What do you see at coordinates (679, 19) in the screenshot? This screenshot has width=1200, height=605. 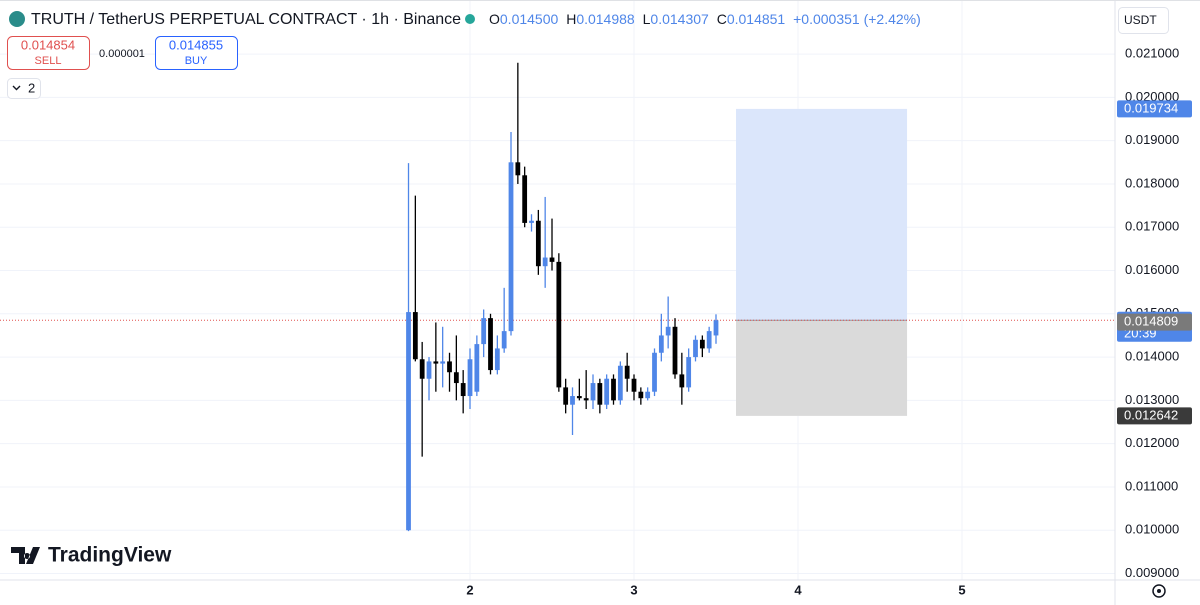 I see `ohlc-value: 0.014307` at bounding box center [679, 19].